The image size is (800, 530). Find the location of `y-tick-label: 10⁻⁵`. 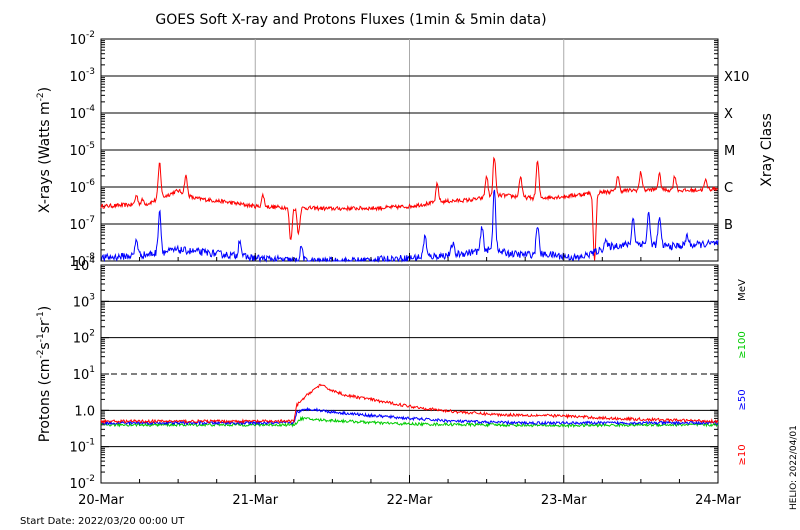

y-tick-label: 10⁻⁵ is located at coordinates (82, 150).